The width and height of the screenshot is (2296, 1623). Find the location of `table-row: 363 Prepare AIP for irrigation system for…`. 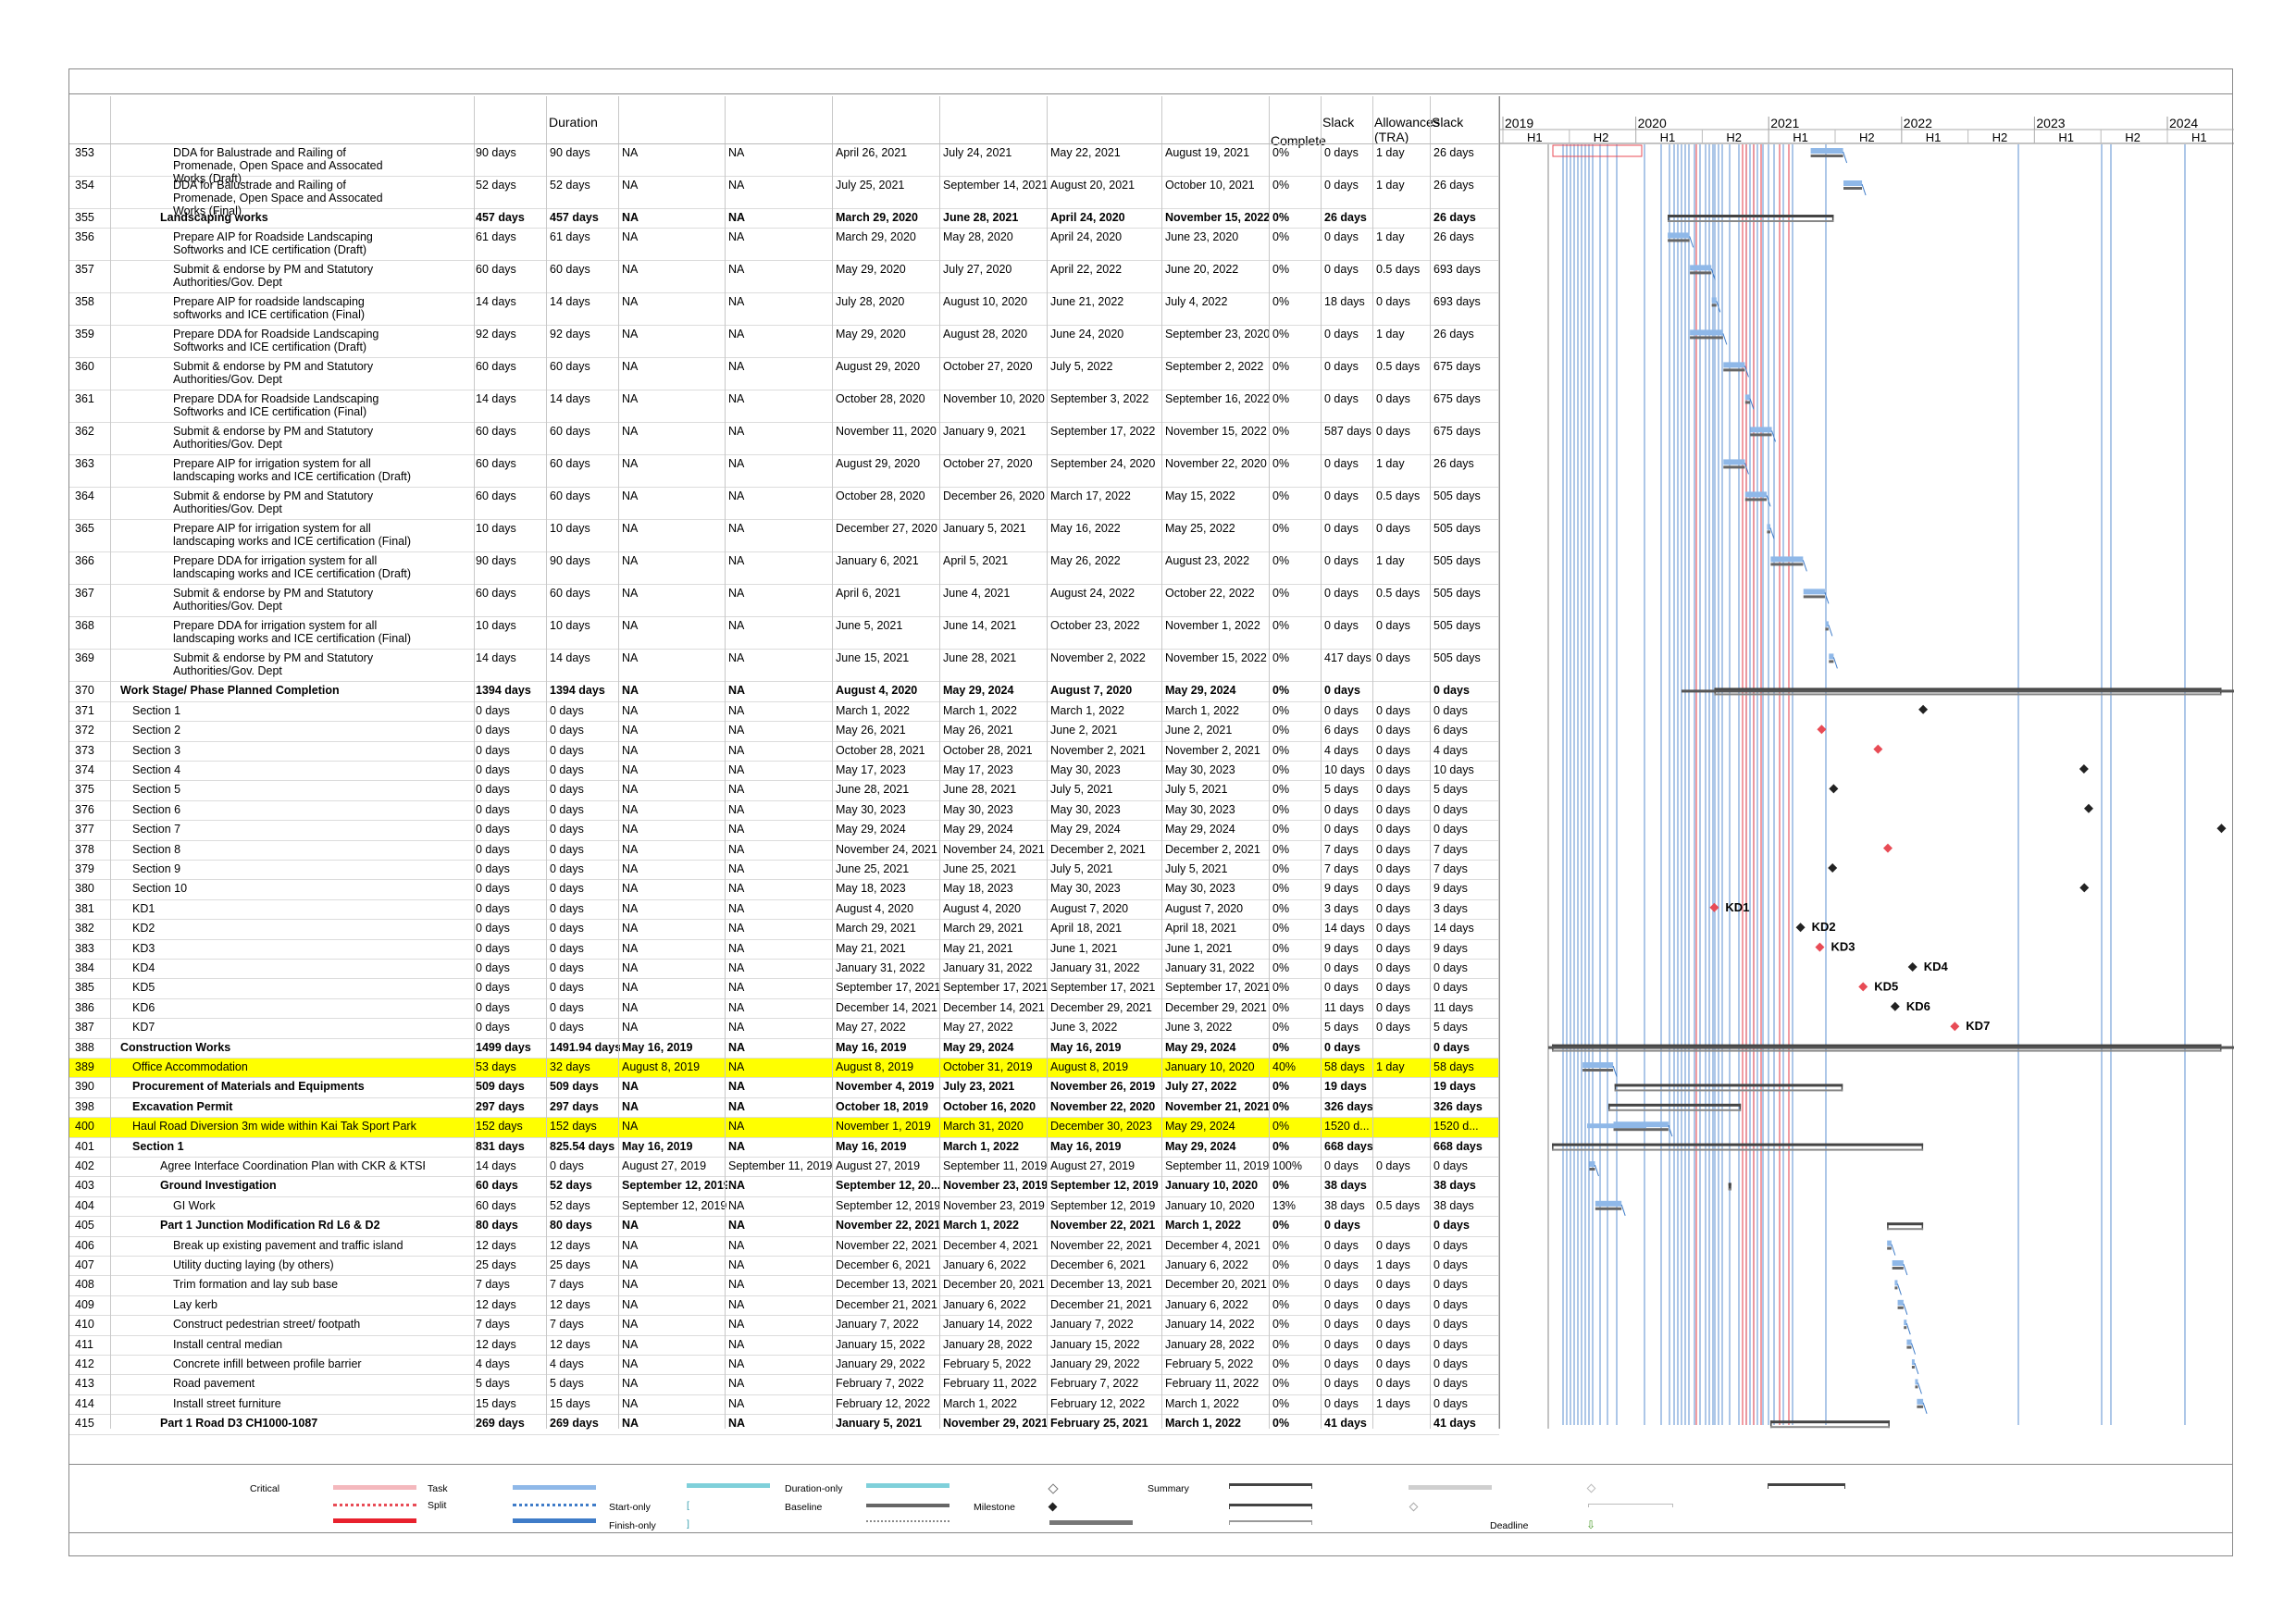

table-row: 363 Prepare AIP for irrigation system for… is located at coordinates (784, 472).